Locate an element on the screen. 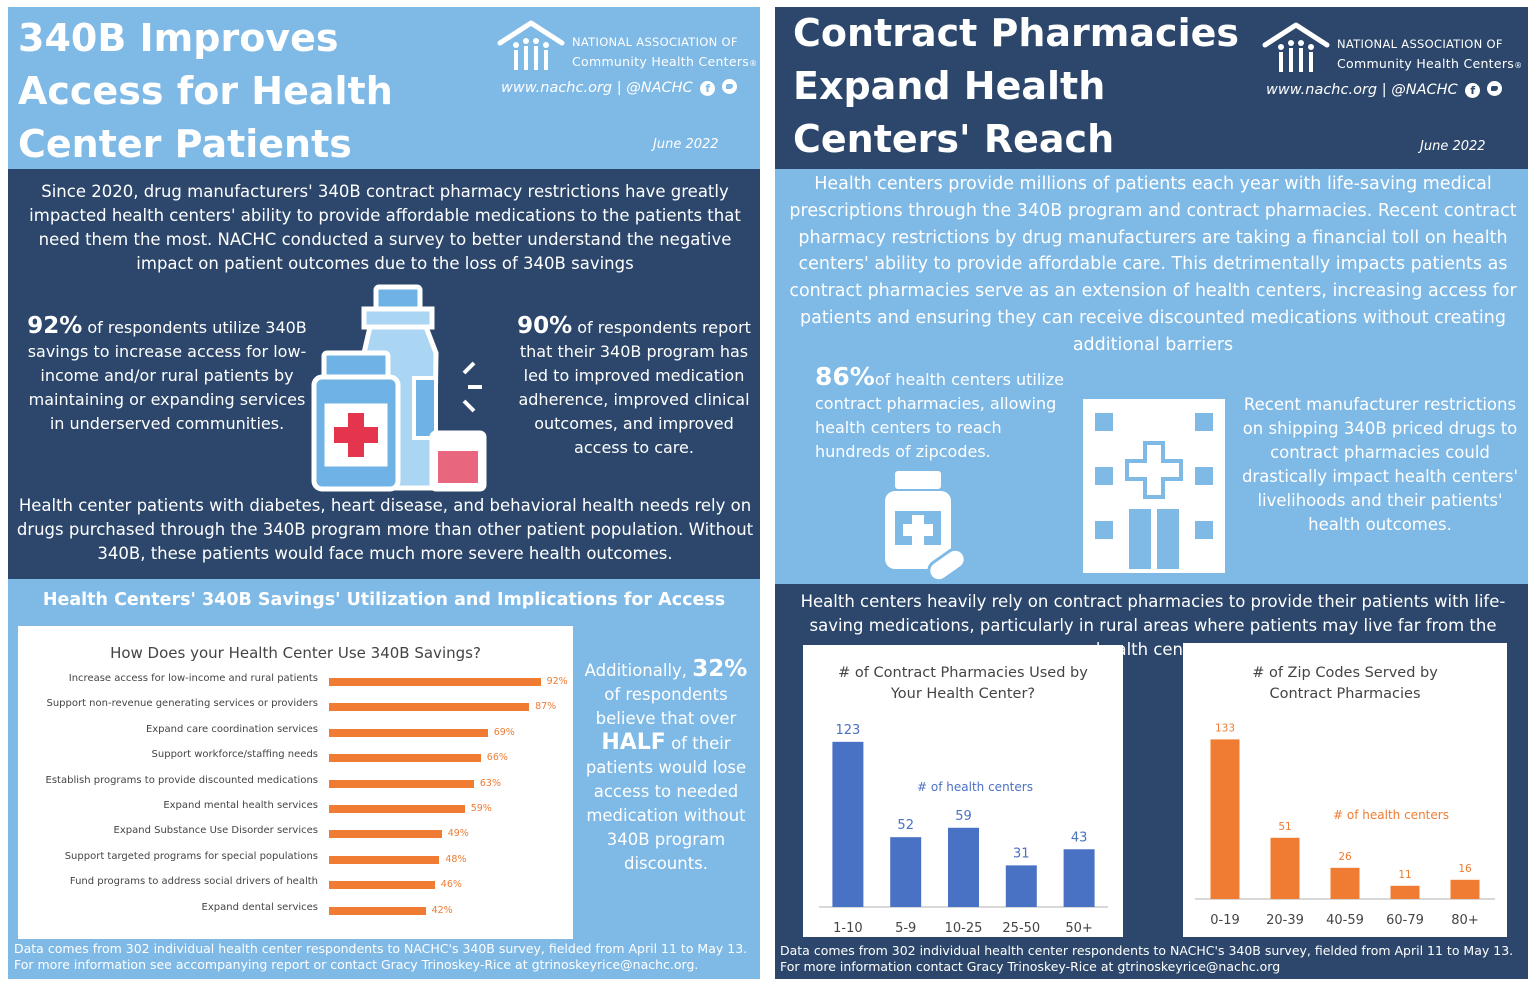 The width and height of the screenshot is (1536, 988). utilization-category-label: Expand care coordination services is located at coordinates (231, 729).